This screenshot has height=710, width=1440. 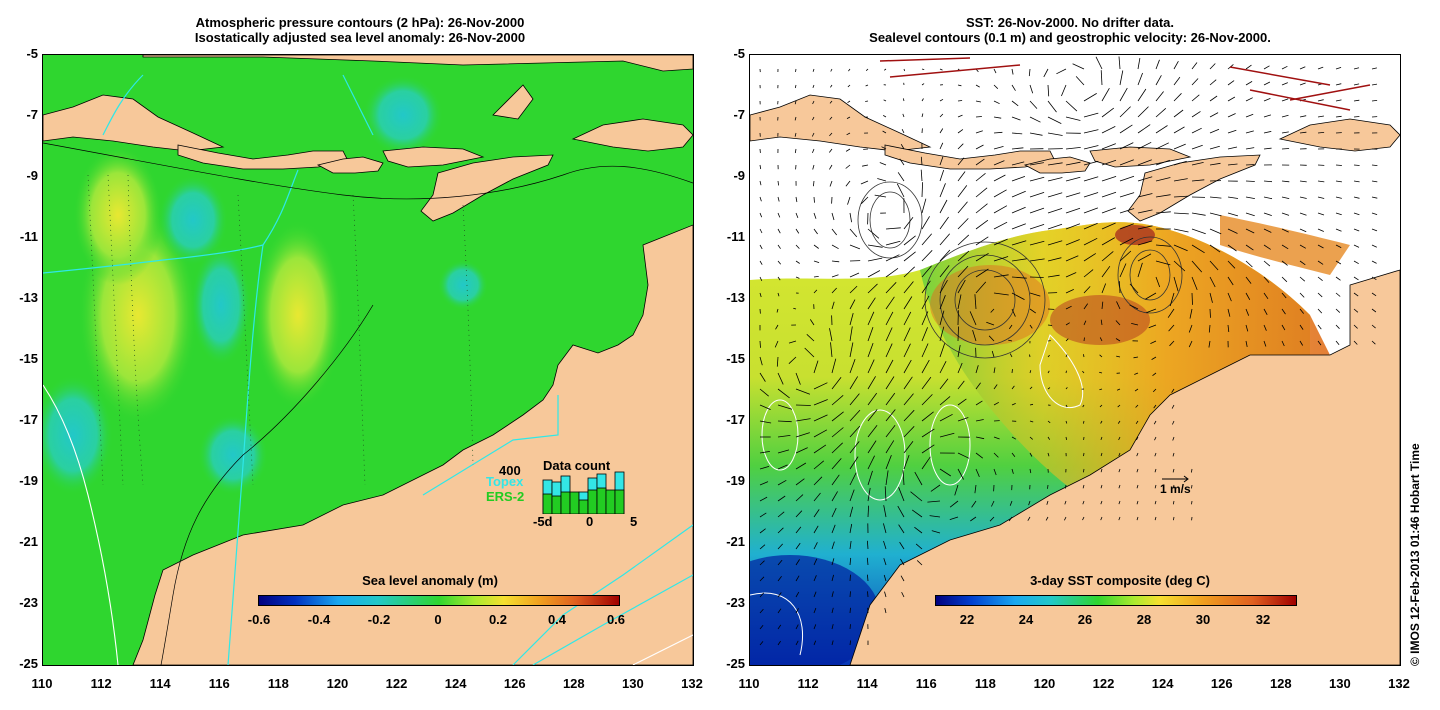 What do you see at coordinates (985, 683) in the screenshot?
I see `right-x-tick: 118` at bounding box center [985, 683].